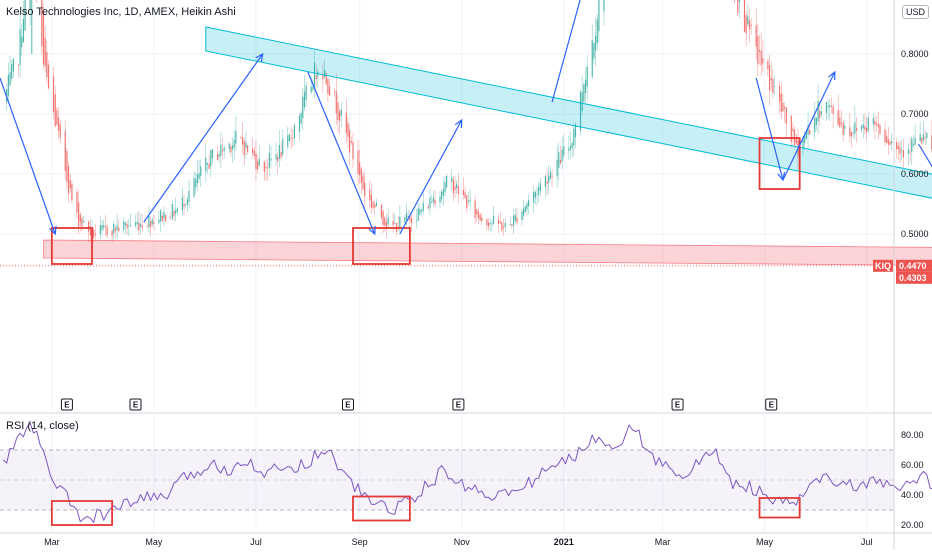 The width and height of the screenshot is (932, 555). I want to click on support-zone, so click(487, 254).